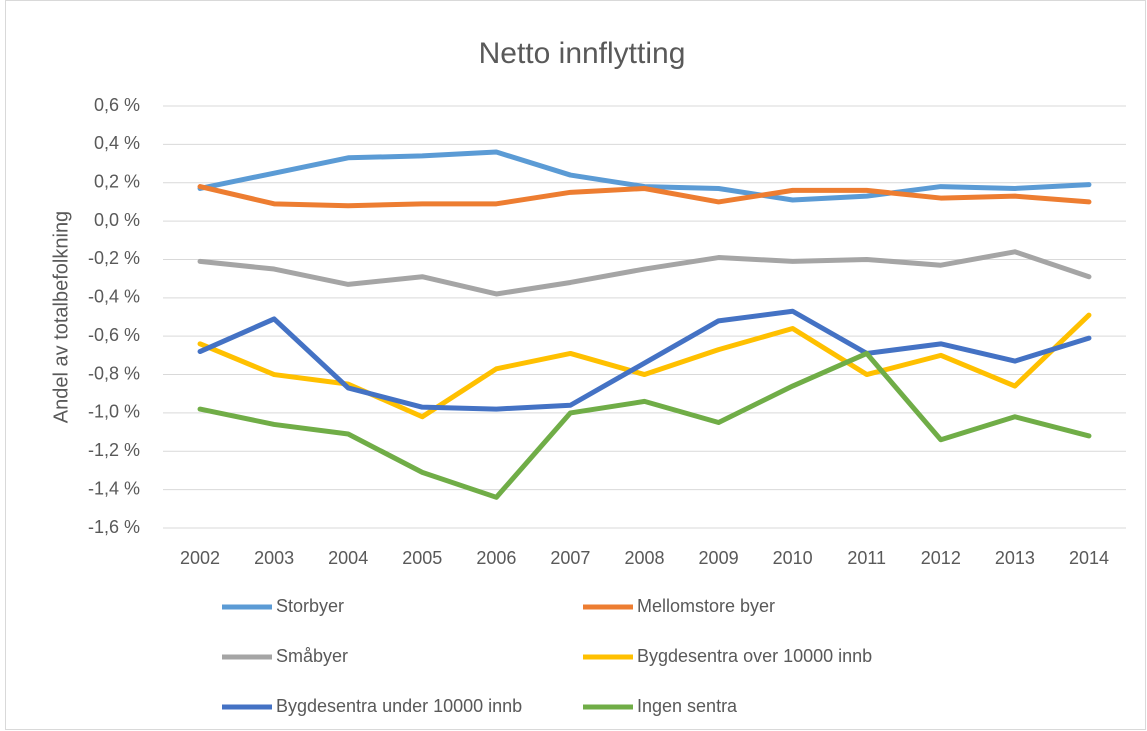  Describe the element at coordinates (644, 558) in the screenshot. I see `x-tick-label: 2008` at that location.